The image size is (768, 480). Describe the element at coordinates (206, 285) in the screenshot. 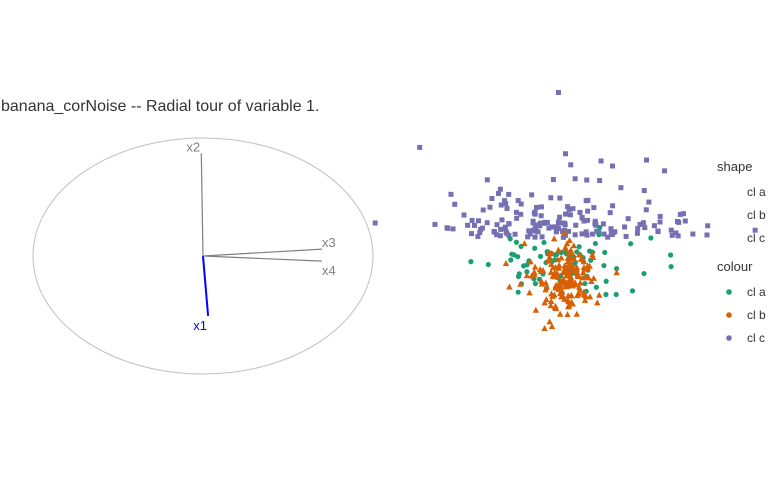

I see `axis-line-x1` at that location.